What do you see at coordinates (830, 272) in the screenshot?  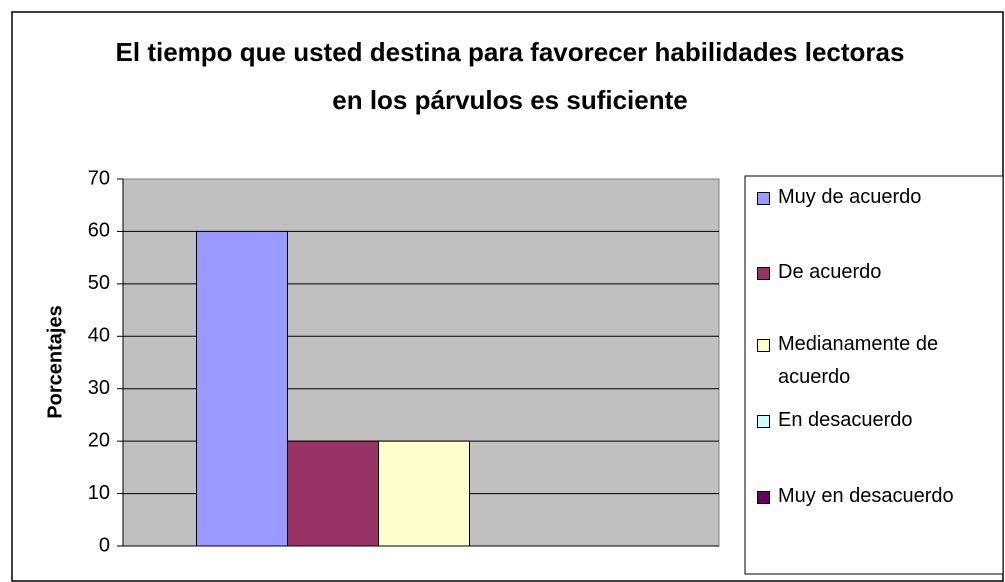 I see `legend-label: De acuerdo` at bounding box center [830, 272].